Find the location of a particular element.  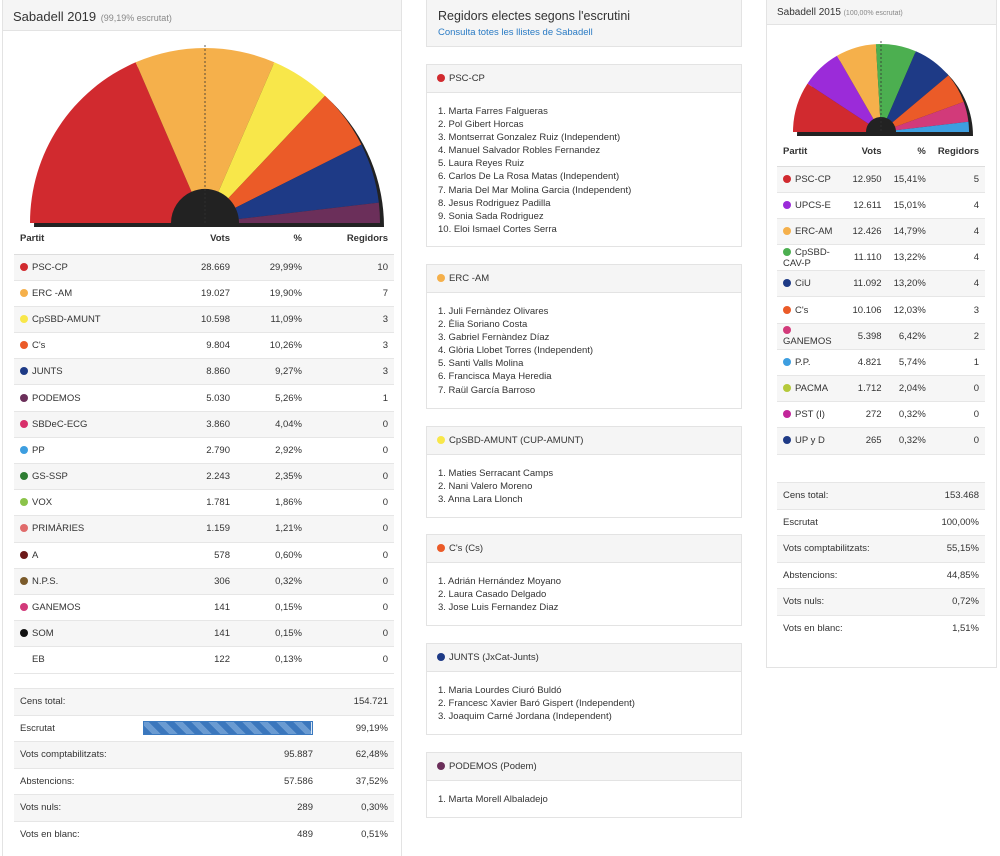

votes-cell: 1.159 is located at coordinates (200, 529).